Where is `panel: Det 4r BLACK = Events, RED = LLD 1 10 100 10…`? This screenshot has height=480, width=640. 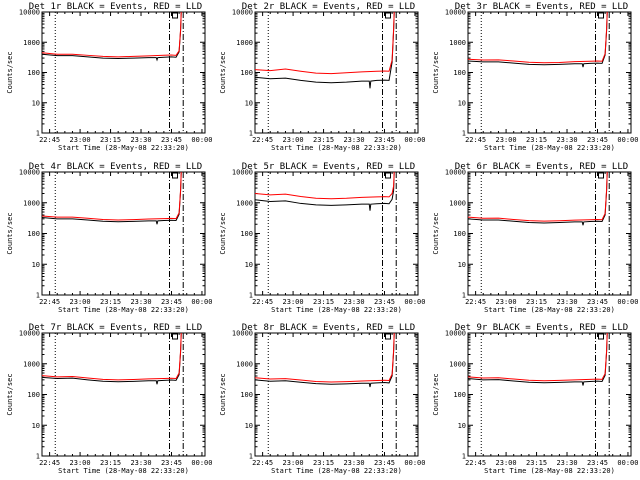
panel: Det 4r BLACK = Events, RED = LLD 1 10 100 10… is located at coordinates (109, 238).